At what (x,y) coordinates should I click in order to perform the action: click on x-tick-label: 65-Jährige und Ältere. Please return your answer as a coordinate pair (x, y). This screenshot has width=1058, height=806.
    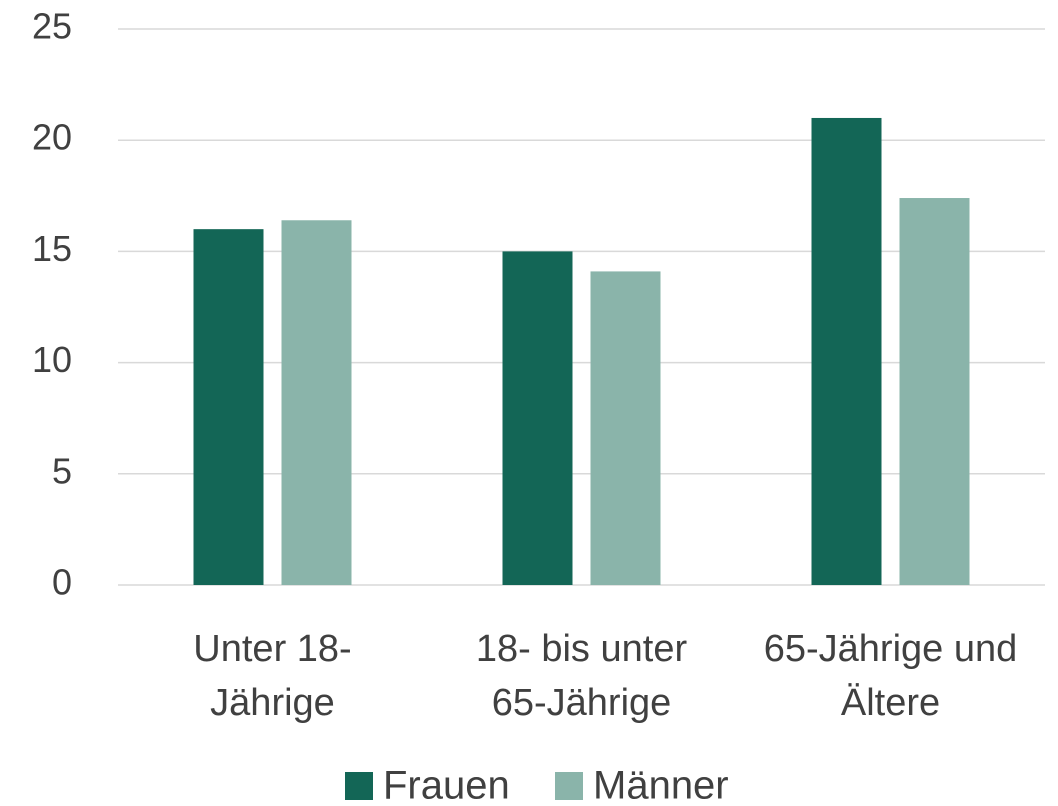
    Looking at the image, I should click on (890, 676).